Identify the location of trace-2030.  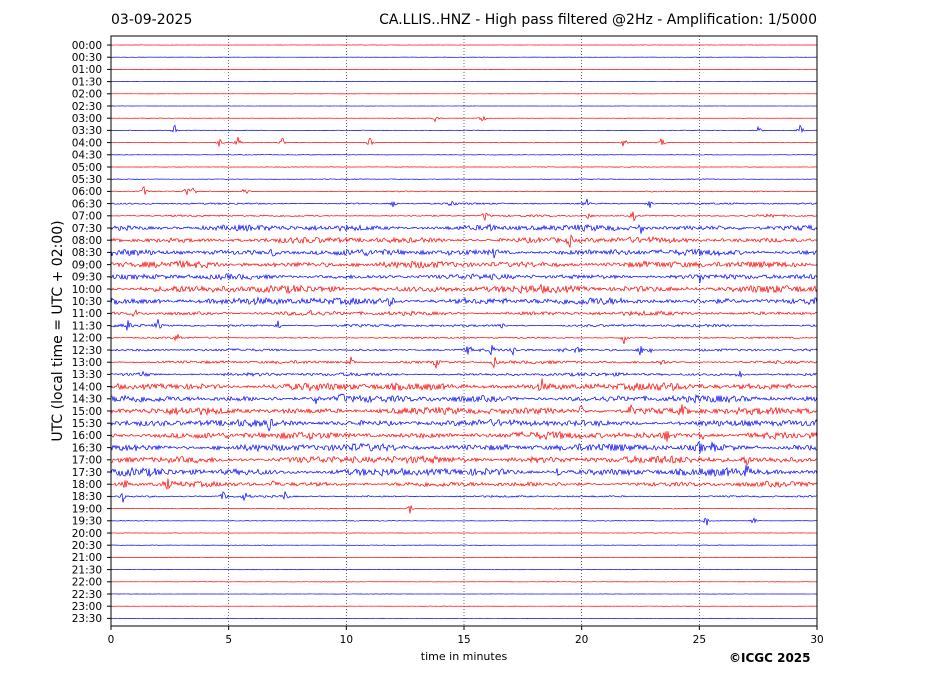
(464, 545).